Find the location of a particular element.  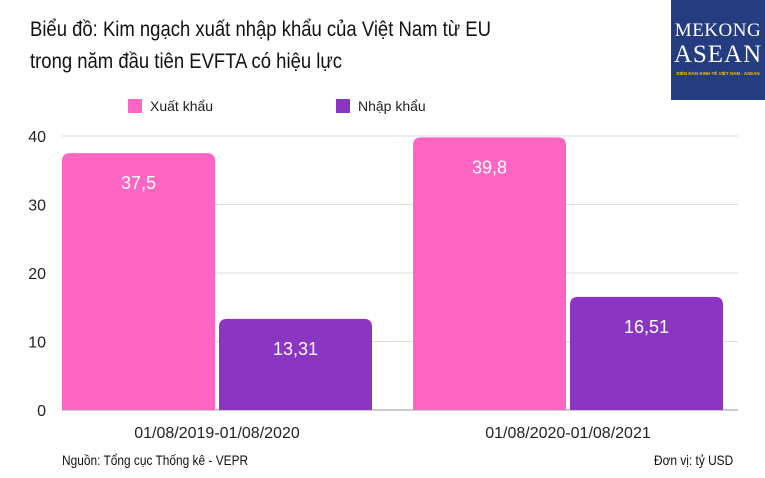

x-tick-label: 01/08/2019-01/08/2020 is located at coordinates (217, 433).